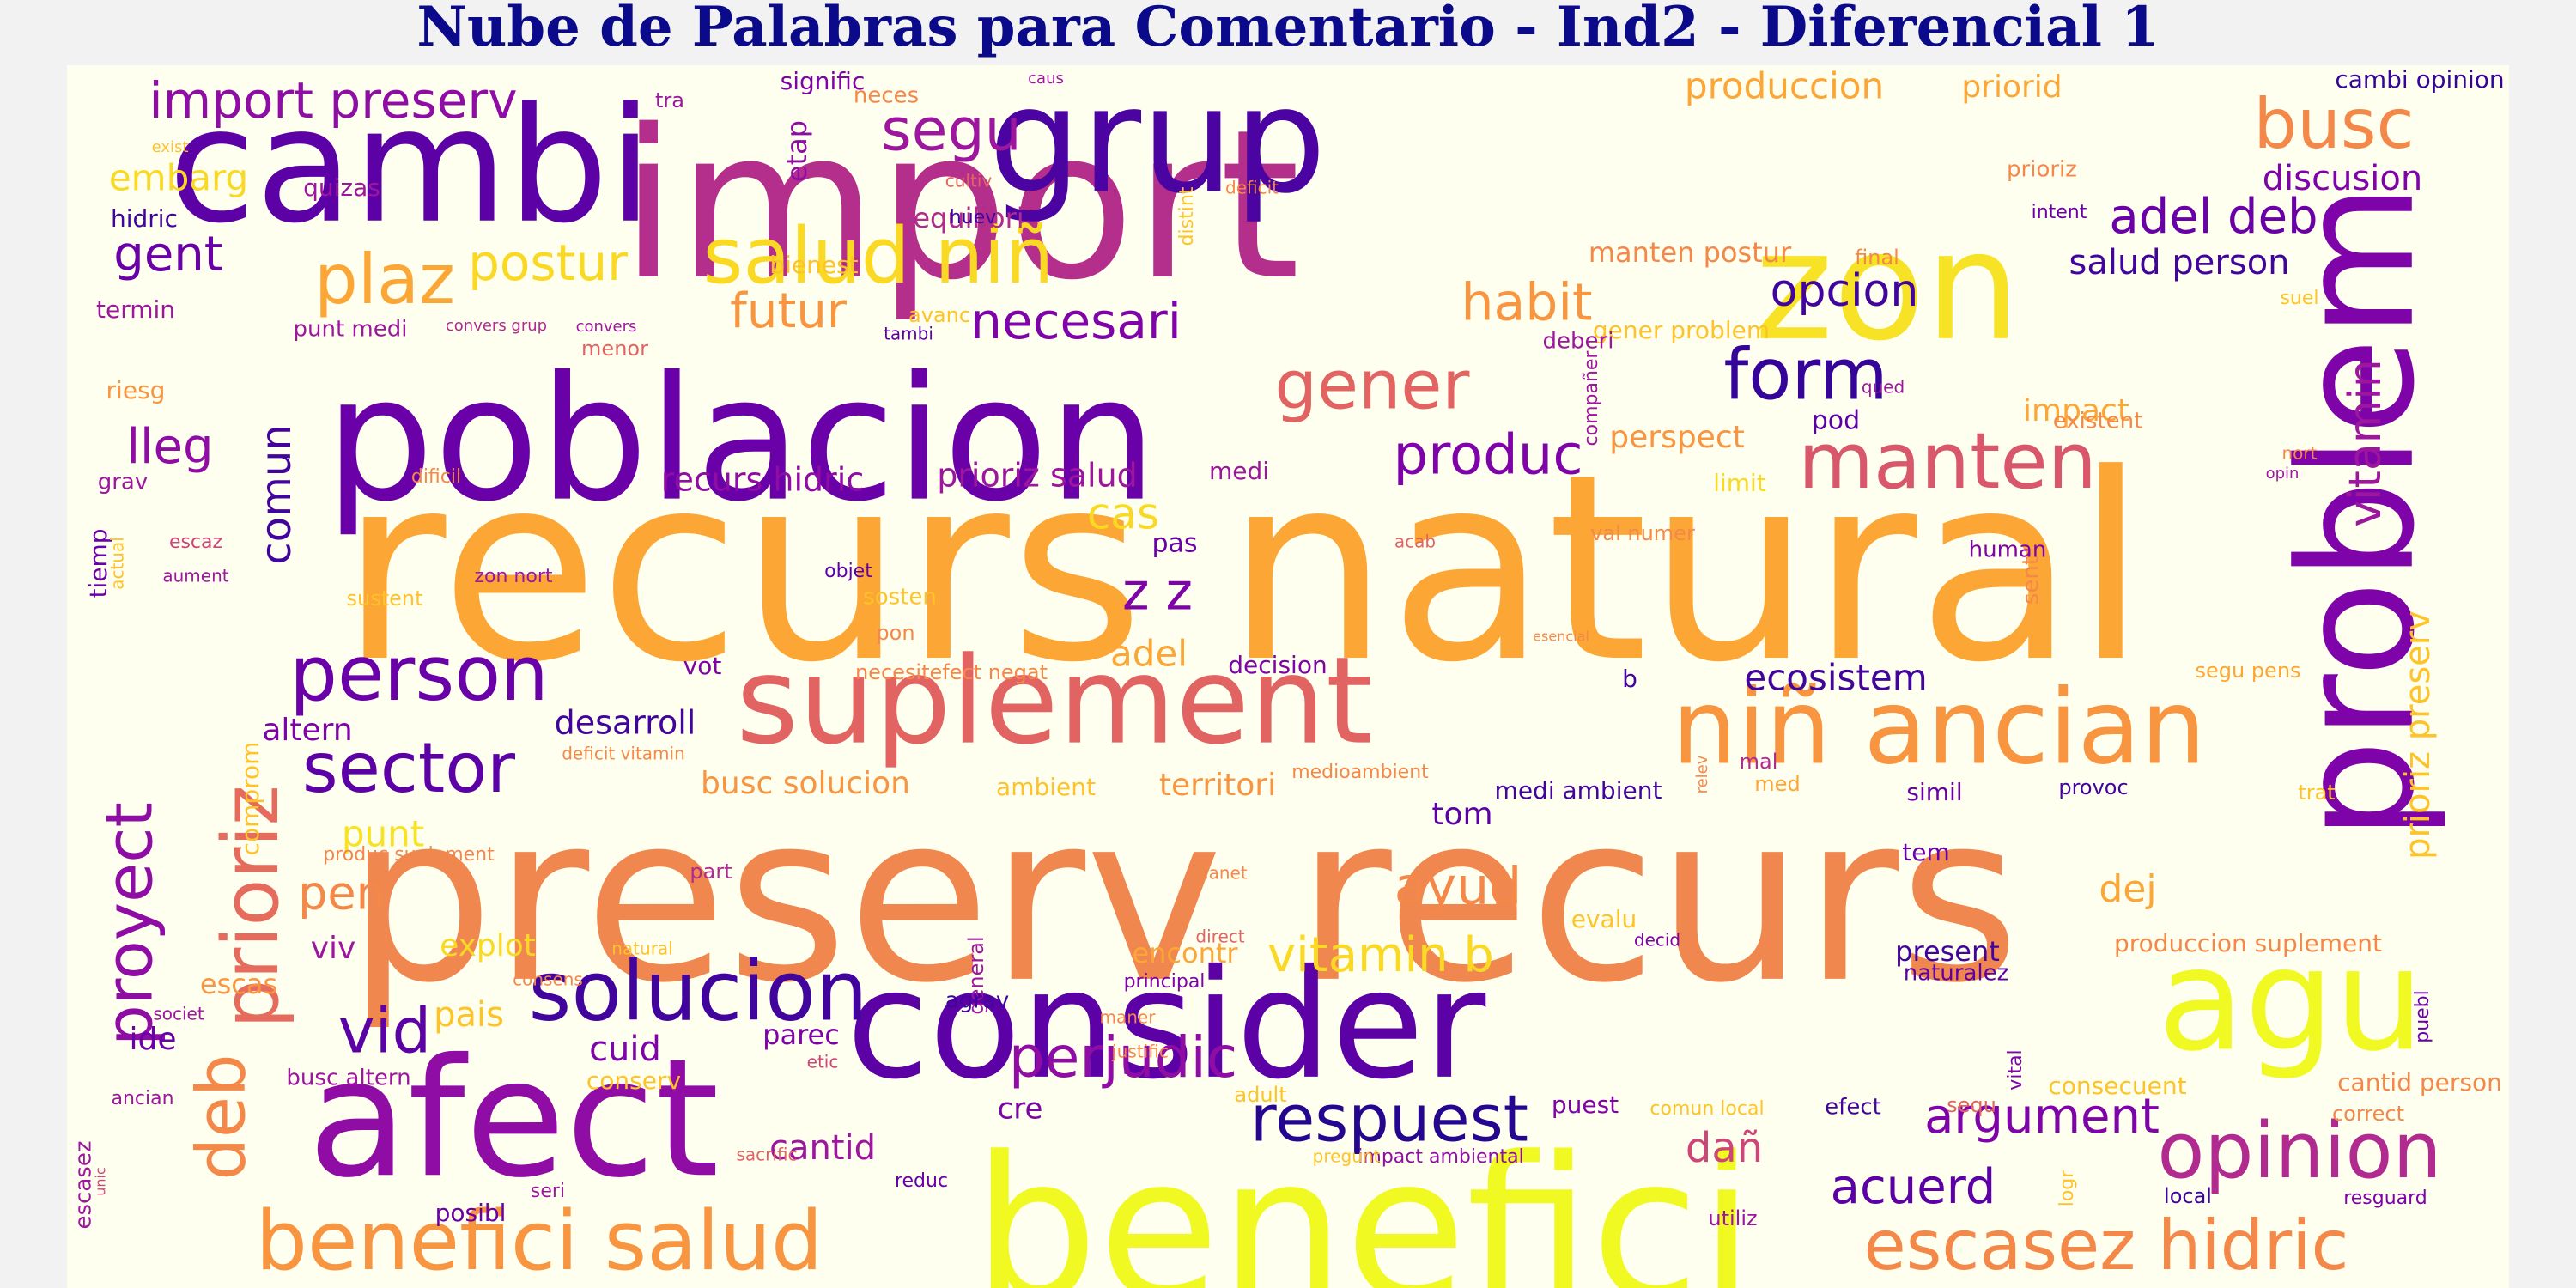 The image size is (2576, 1288). Describe the element at coordinates (2248, 943) in the screenshot. I see `word-produccion-suplement: produccion suplement` at that location.